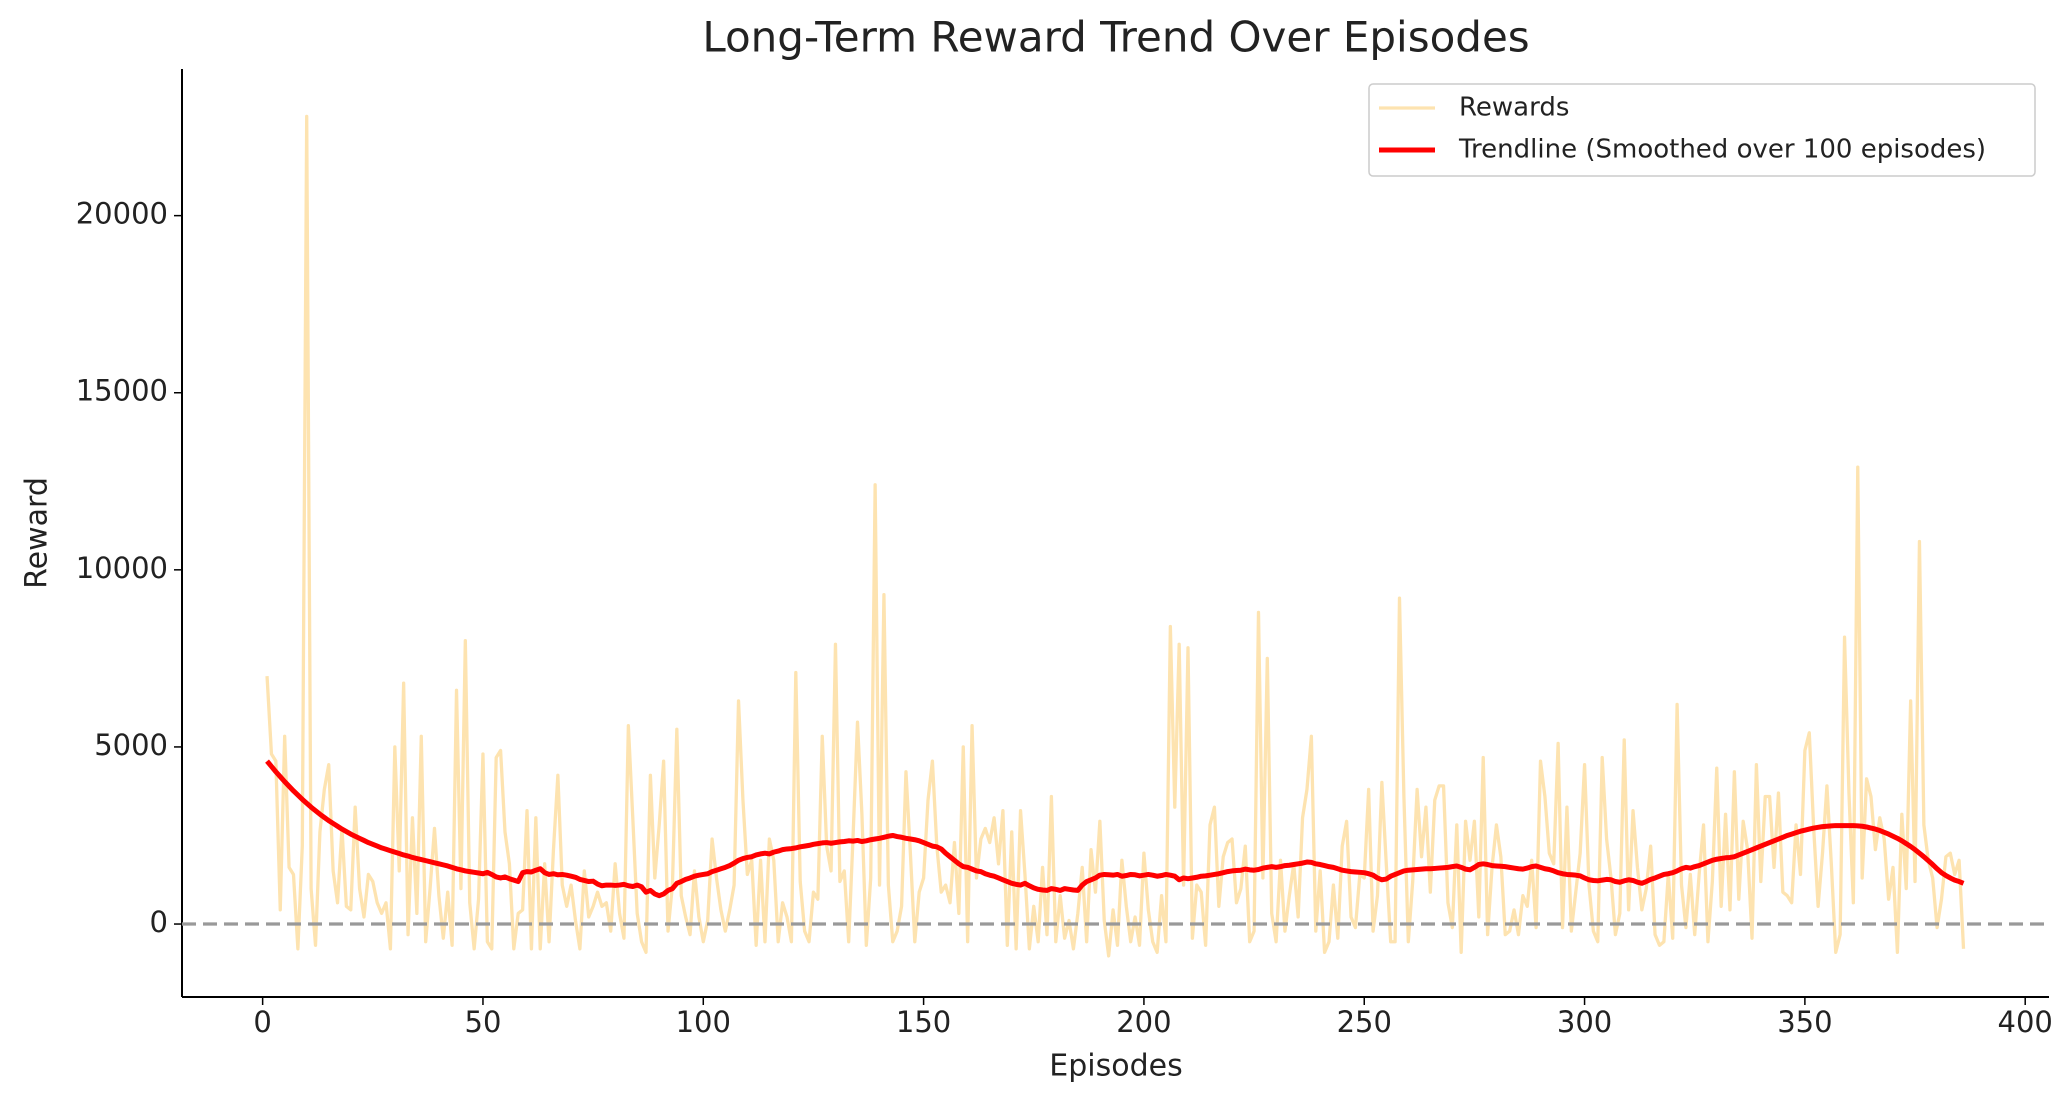 The width and height of the screenshot is (2069, 1101). I want to click on chart-title: Long-Term Reward Trend Over Episodes, so click(1115, 37).